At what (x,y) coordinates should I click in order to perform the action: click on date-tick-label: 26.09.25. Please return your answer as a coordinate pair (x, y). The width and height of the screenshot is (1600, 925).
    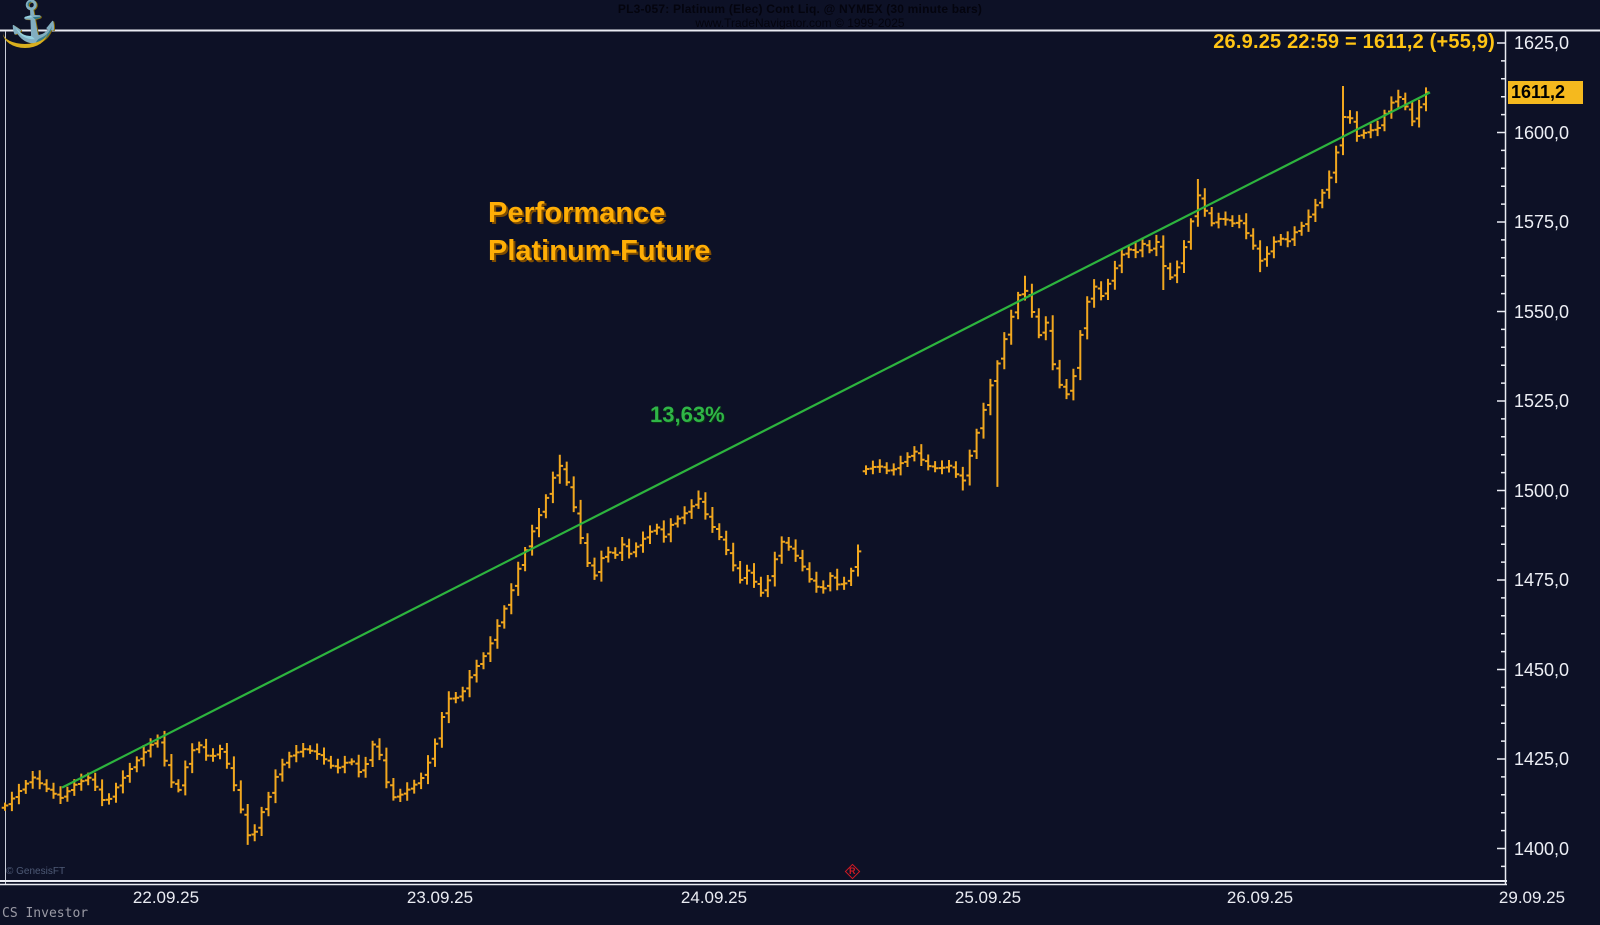
    Looking at the image, I should click on (1260, 897).